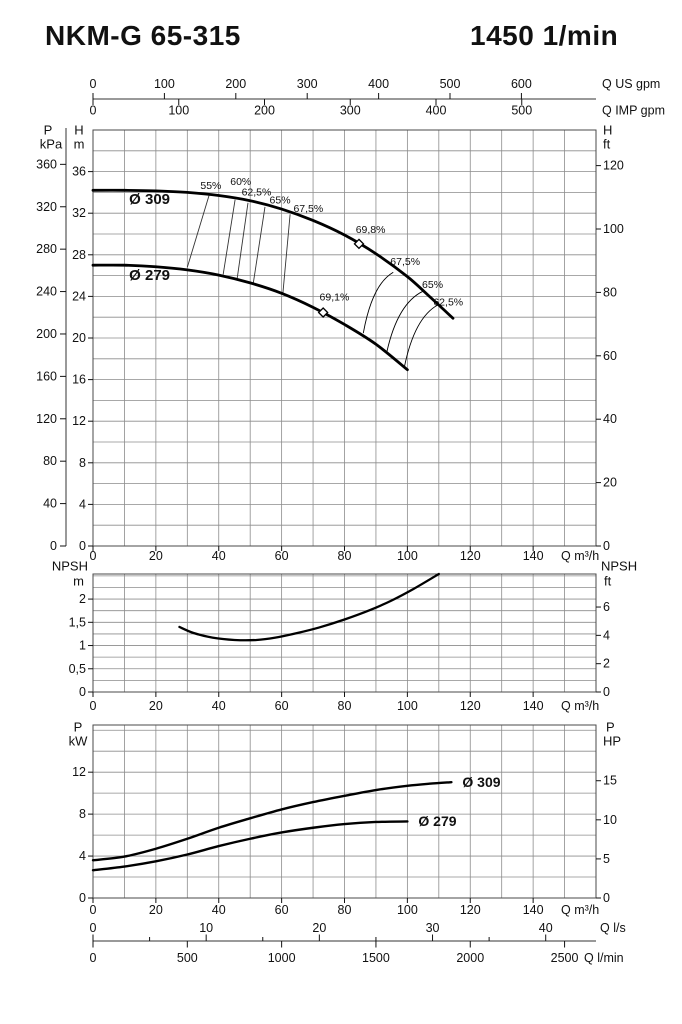 Image resolution: width=682 pixels, height=1024 pixels. Describe the element at coordinates (604, 958) in the screenshot. I see `lmin-unit-label: Q l/min` at that location.